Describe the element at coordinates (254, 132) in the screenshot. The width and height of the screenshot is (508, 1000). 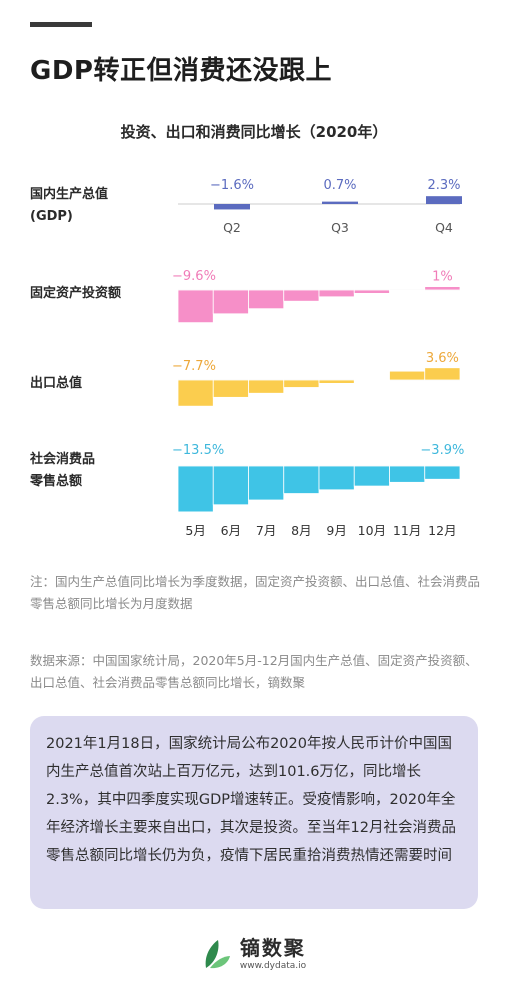
I see `chart-title: 投资、出口和消费同比增长（2020年）` at that location.